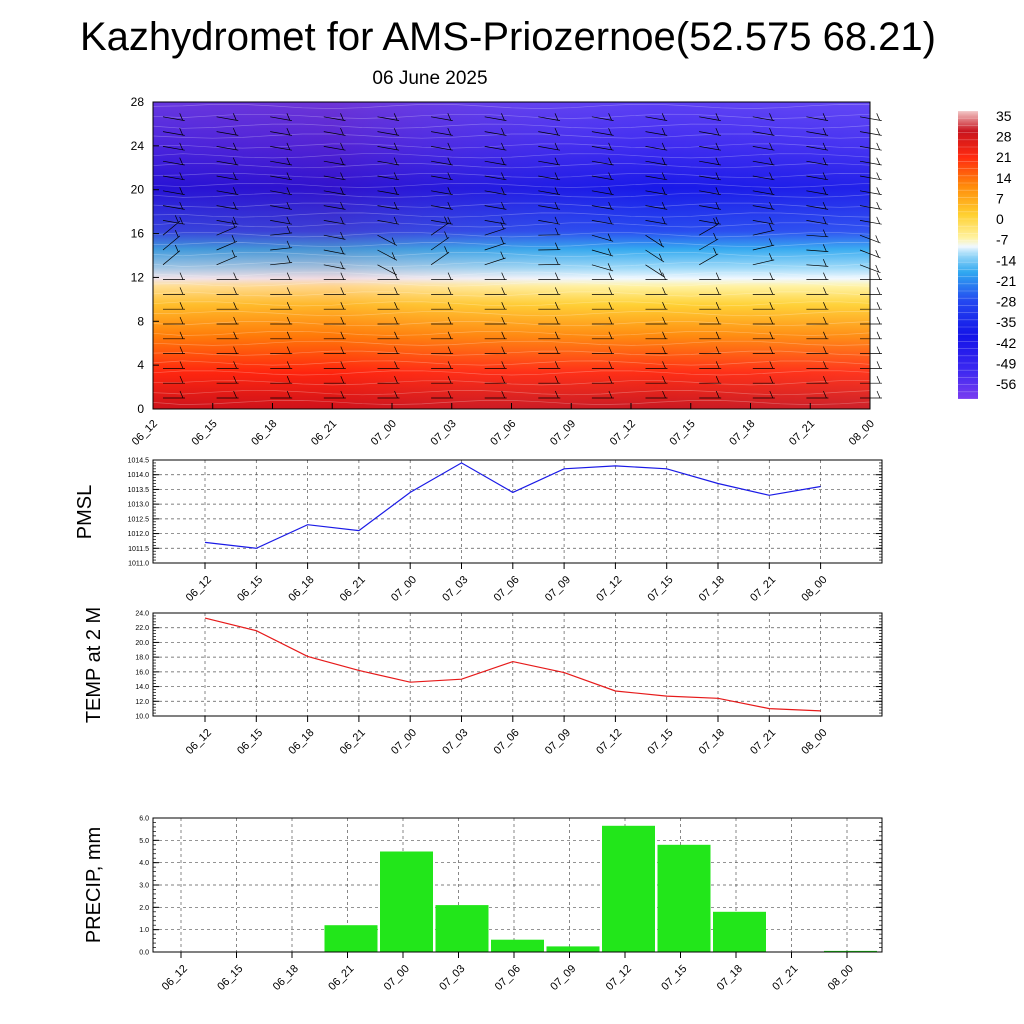  Describe the element at coordinates (814, 589) in the screenshot. I see `pmsl-x-tick-label: 08_00` at that location.